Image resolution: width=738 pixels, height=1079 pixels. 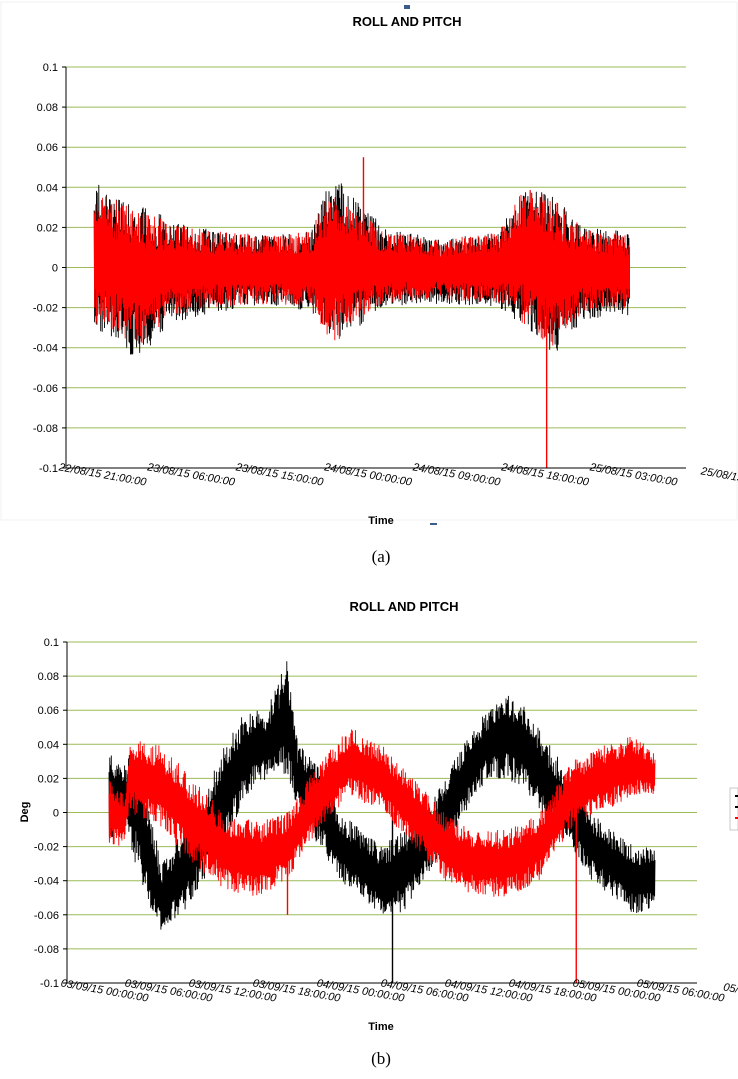 What do you see at coordinates (48, 469) in the screenshot?
I see `chart-a-y-tick-label: -0.1` at bounding box center [48, 469].